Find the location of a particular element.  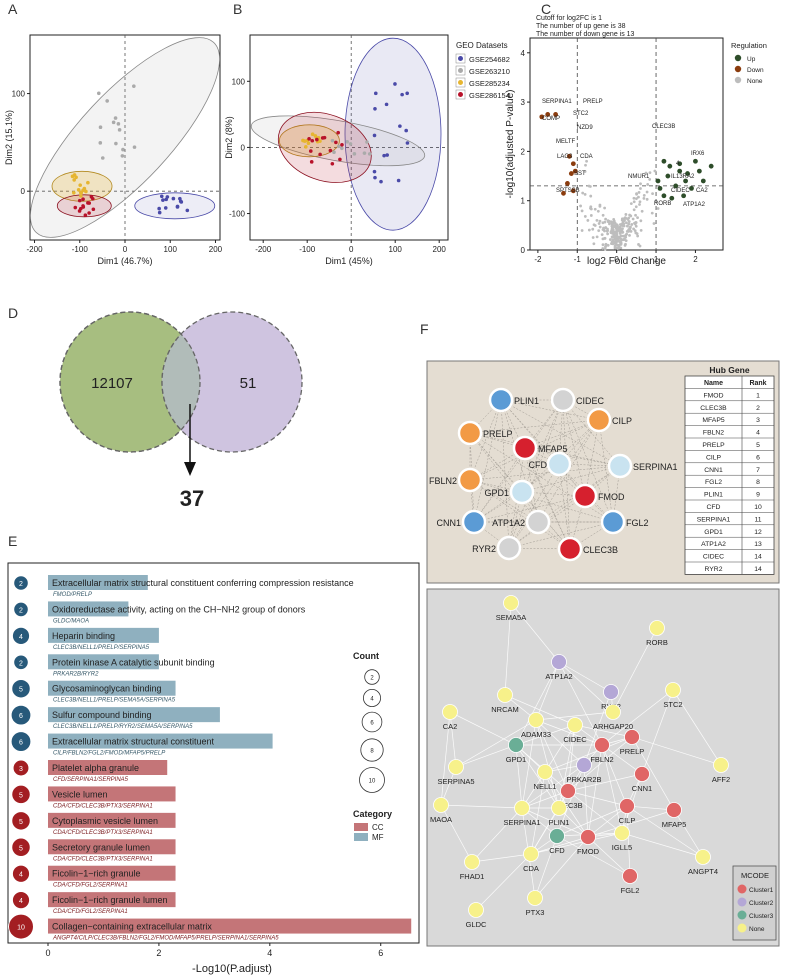

mcode-node-label: RORB is located at coordinates (657, 642).